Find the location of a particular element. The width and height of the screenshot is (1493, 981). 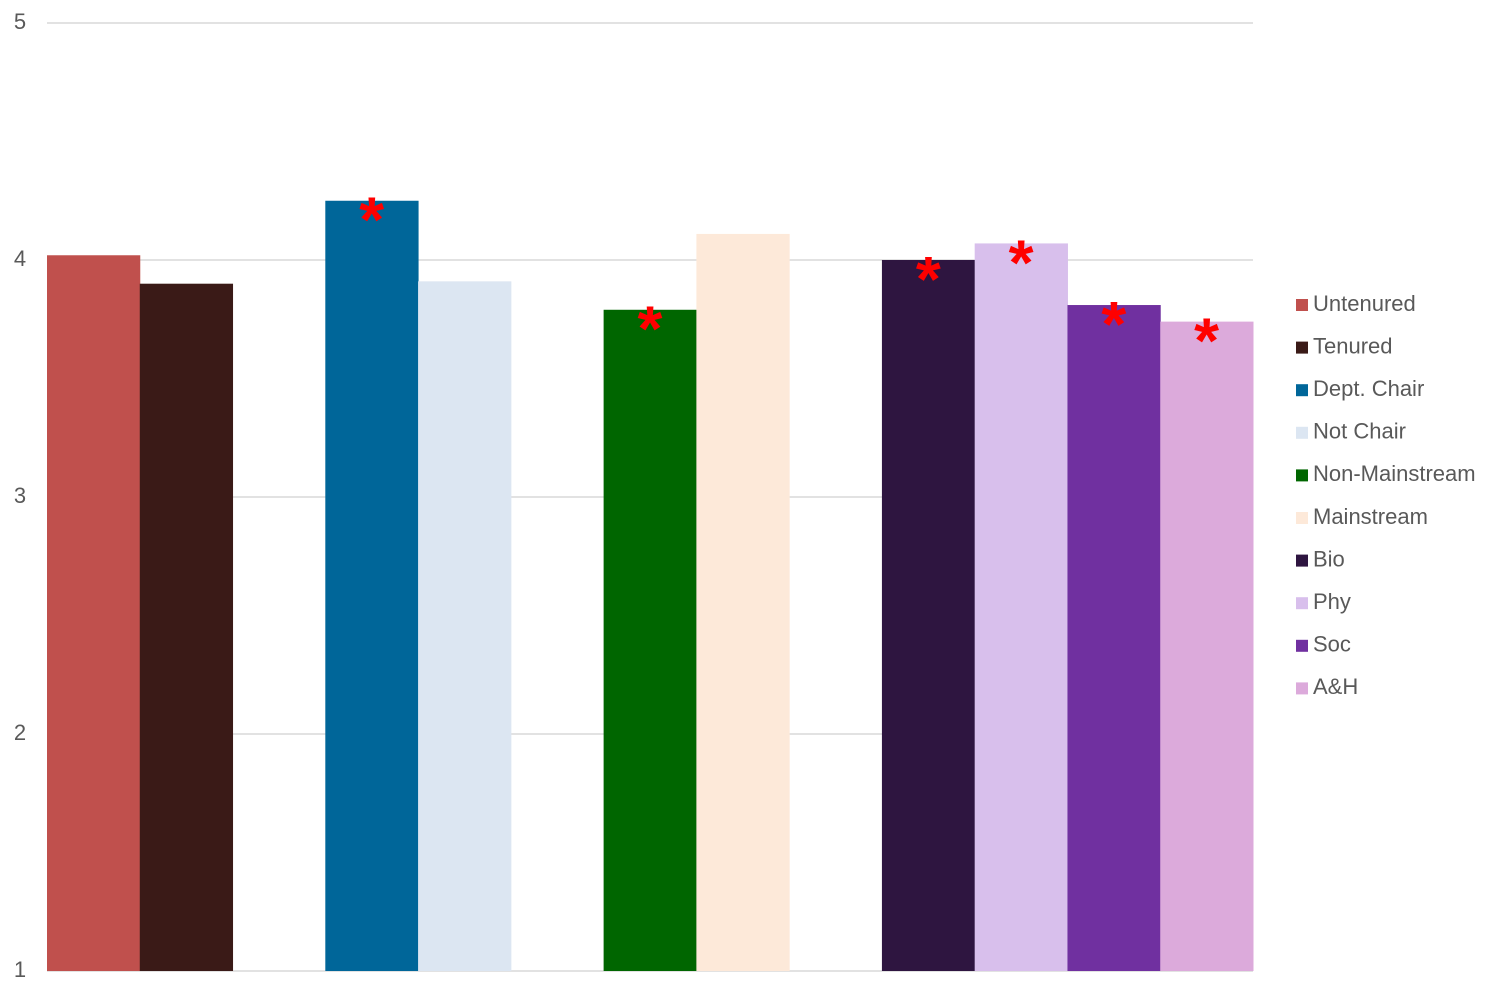

y-tick-label: 3 is located at coordinates (20, 495).